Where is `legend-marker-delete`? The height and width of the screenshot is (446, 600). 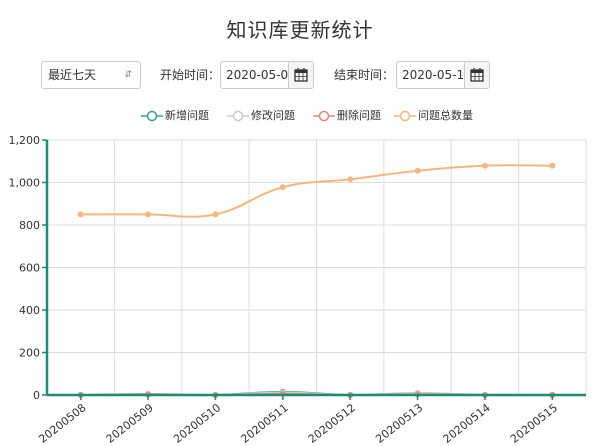
legend-marker-delete is located at coordinates (324, 116).